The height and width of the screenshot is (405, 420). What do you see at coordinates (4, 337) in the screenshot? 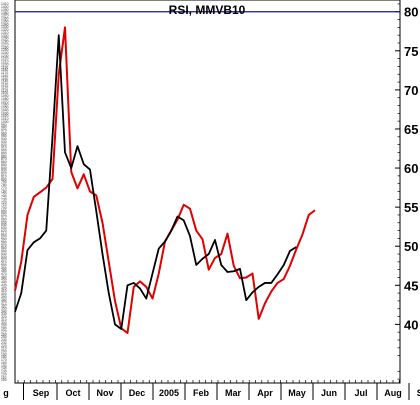
I see `left-scale-label: 250` at bounding box center [4, 337].